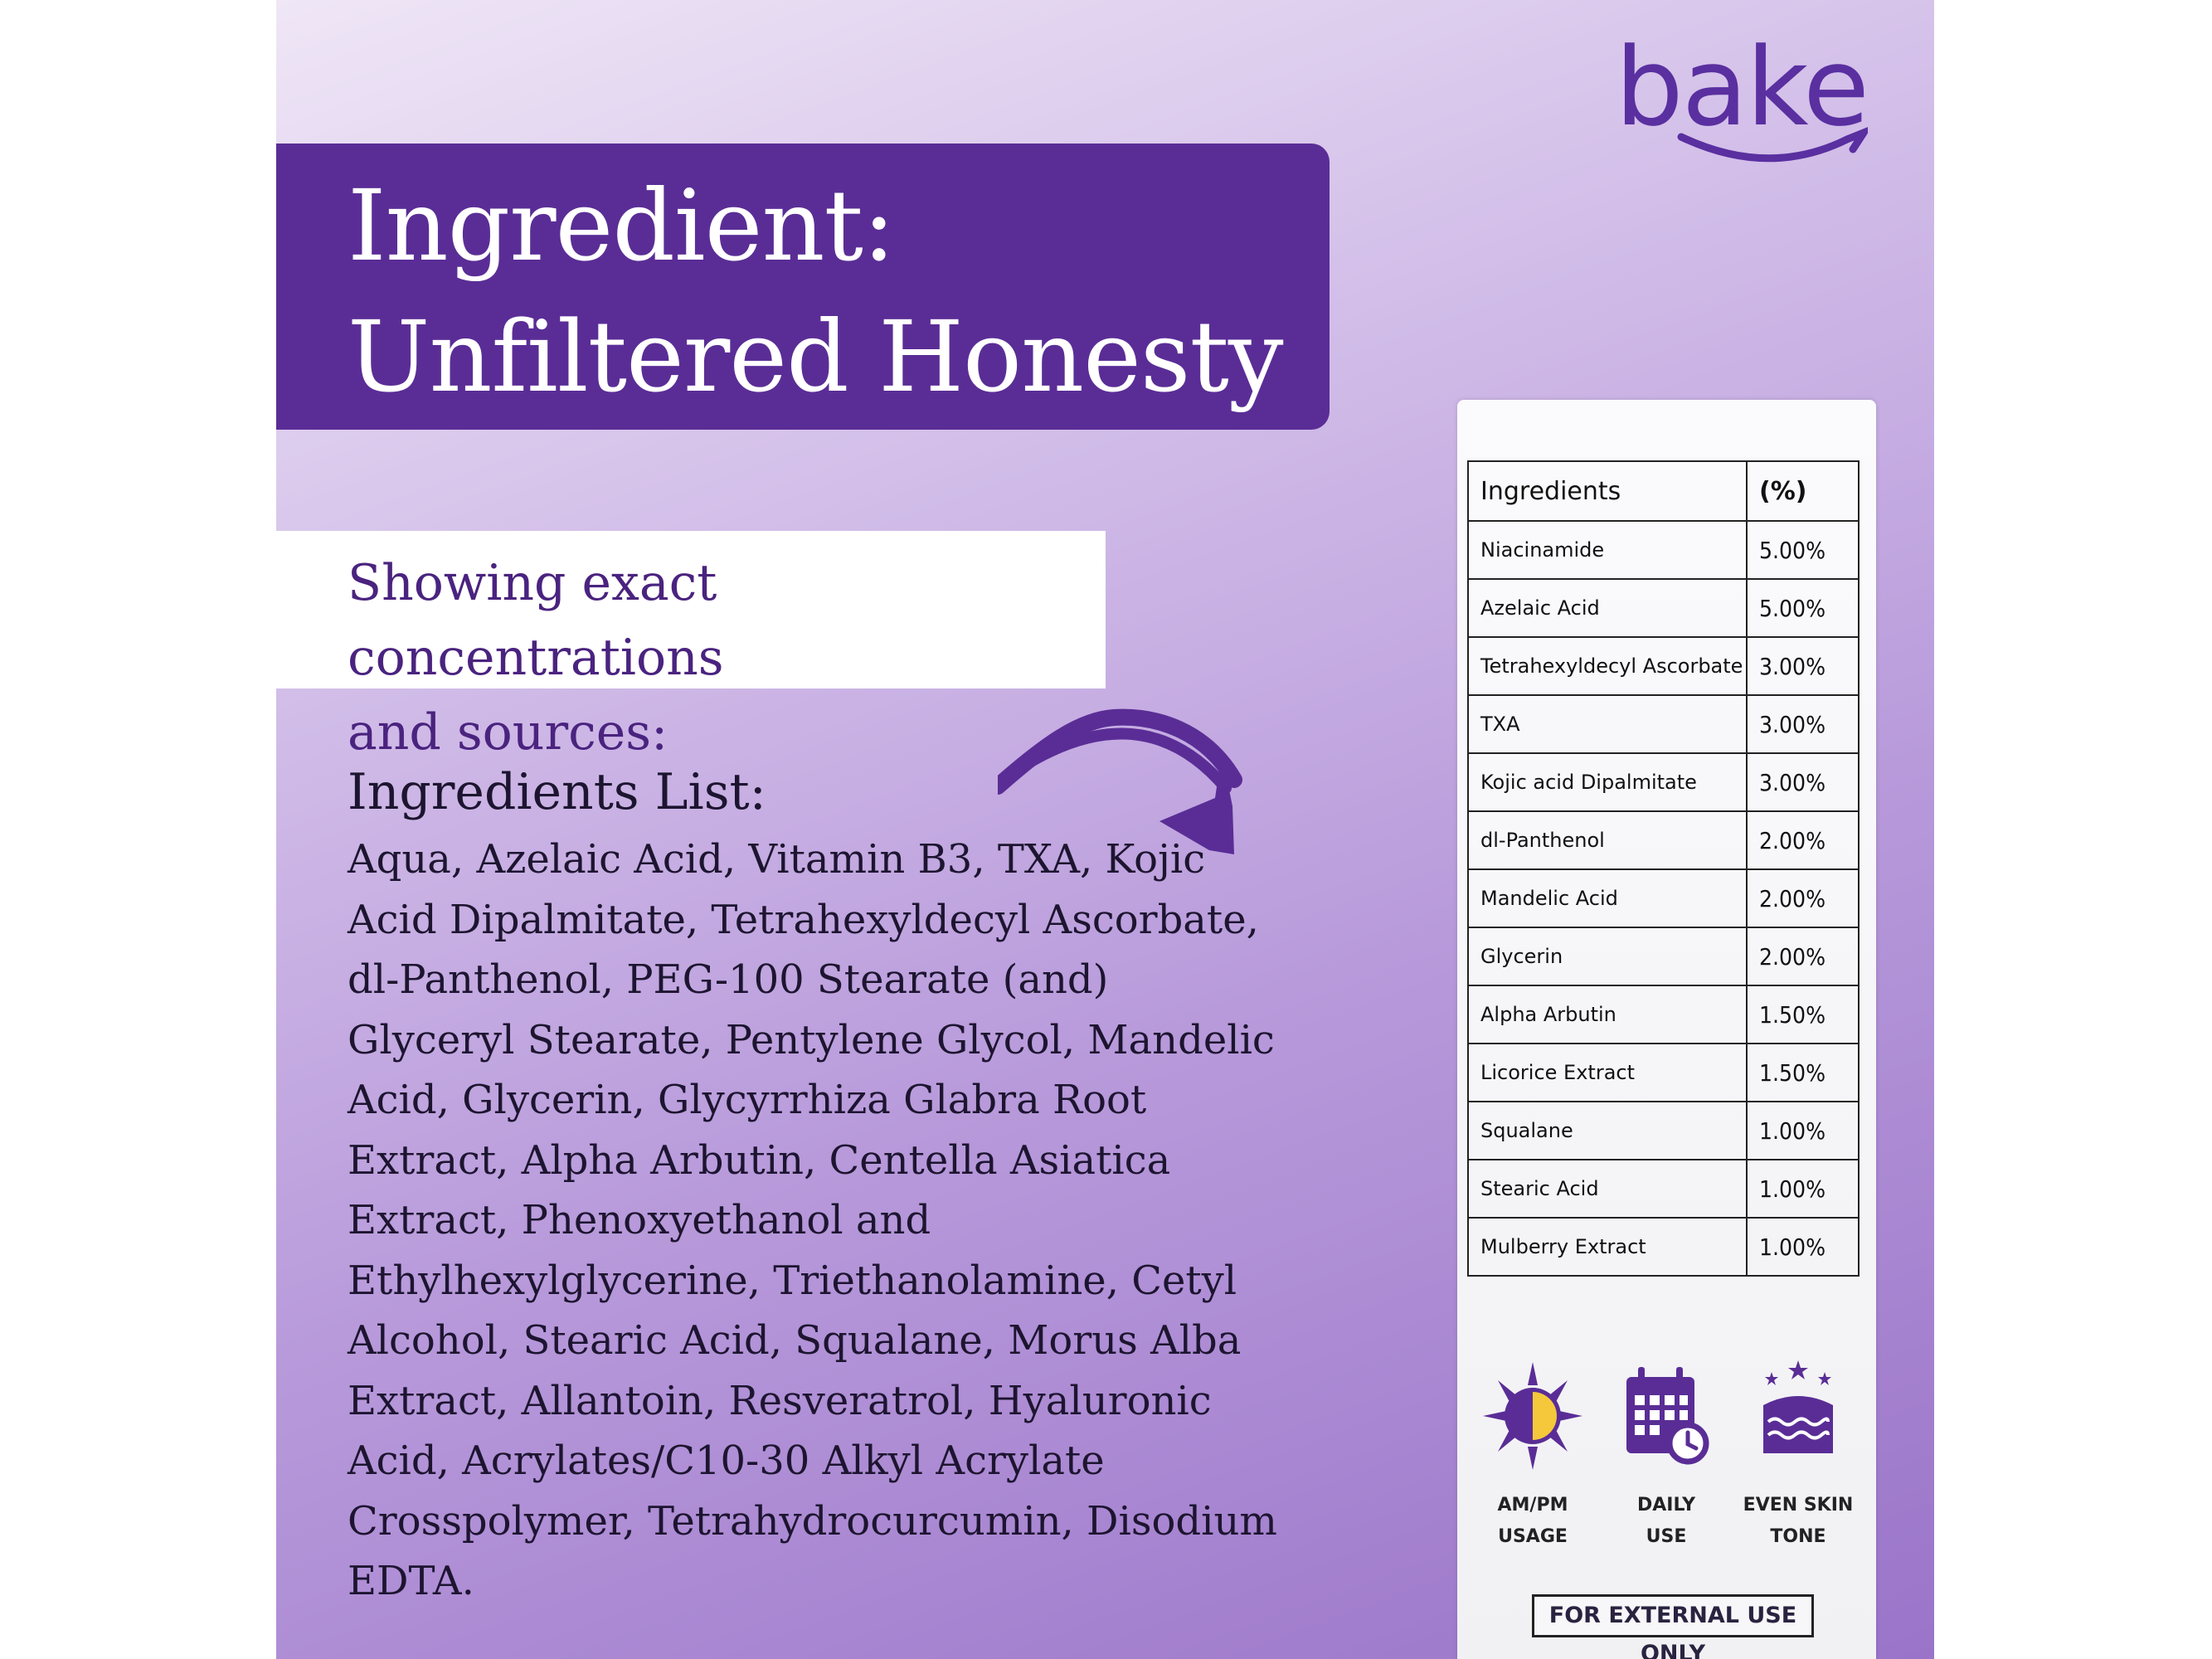 The width and height of the screenshot is (2212, 1659). I want to click on table-row: Licorice Extract 1.50%, so click(1663, 1072).